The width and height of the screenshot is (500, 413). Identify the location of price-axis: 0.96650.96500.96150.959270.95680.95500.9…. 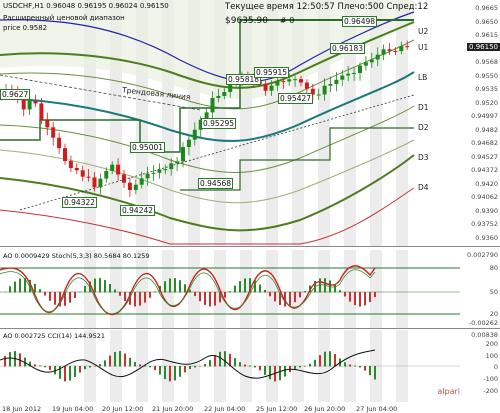
(472, 123).